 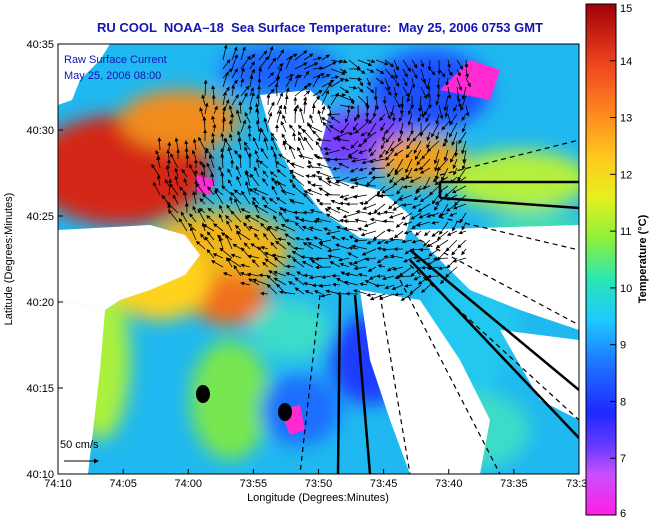 I want to click on colorbar-title: Temperature (°C), so click(x=643, y=258).